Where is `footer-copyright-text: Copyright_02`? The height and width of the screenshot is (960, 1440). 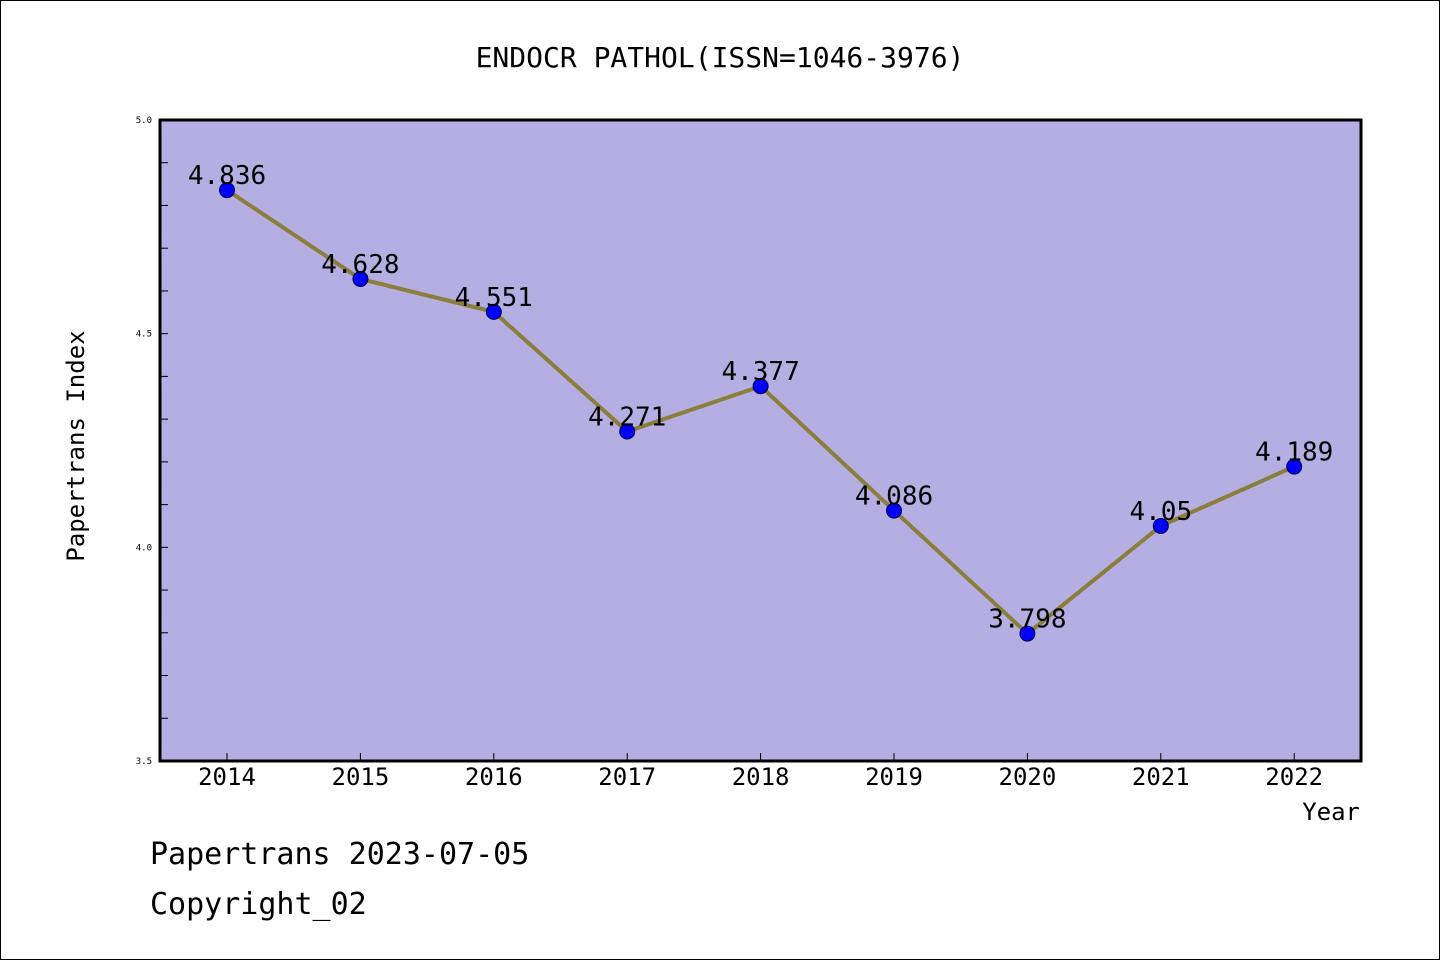 footer-copyright-text: Copyright_02 is located at coordinates (258, 904).